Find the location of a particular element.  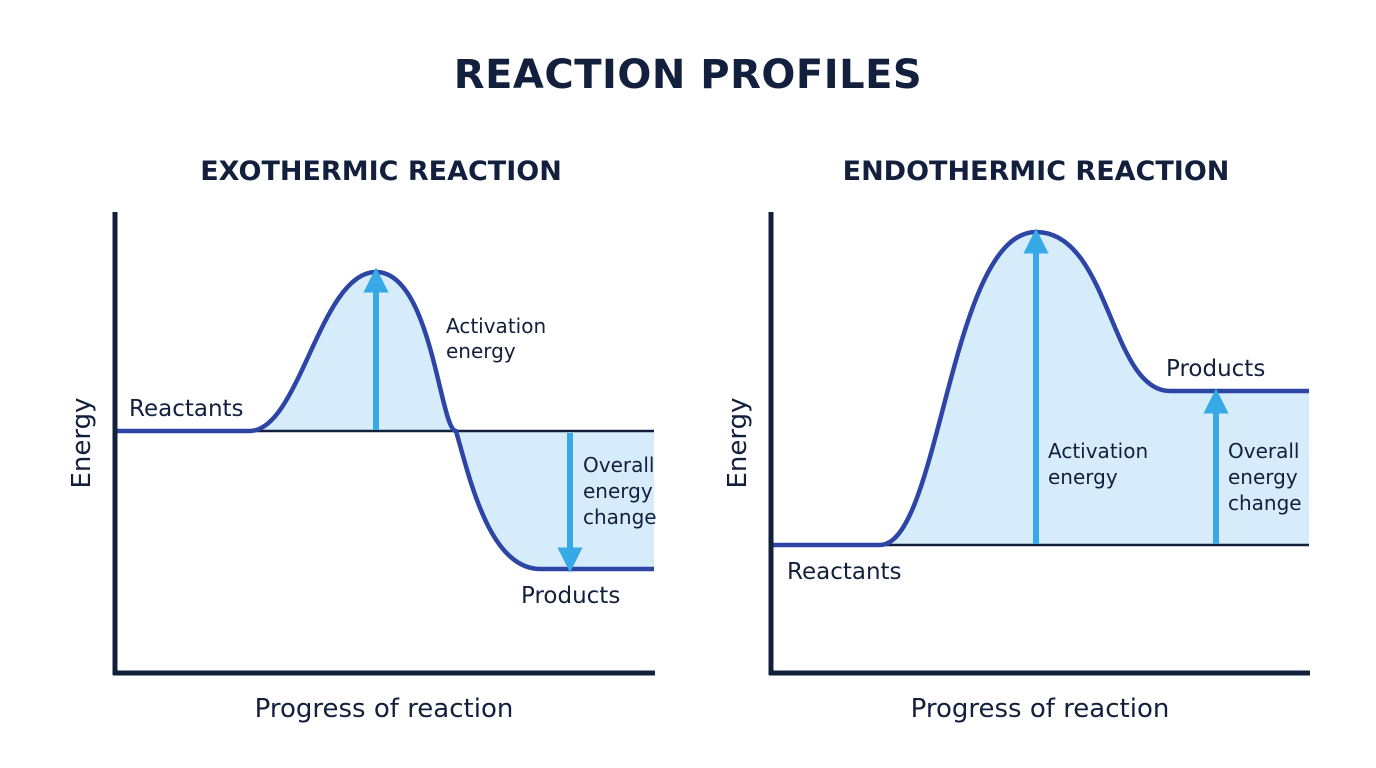

endothermic-overall-label-line2: energy is located at coordinates (1263, 477).